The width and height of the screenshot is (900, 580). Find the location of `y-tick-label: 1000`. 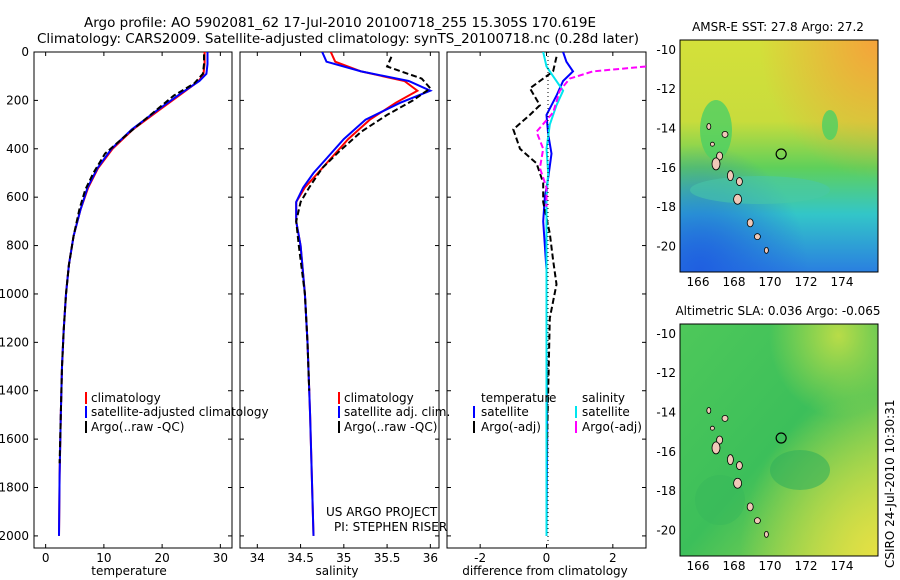

y-tick-label: 1000 is located at coordinates (14, 294).